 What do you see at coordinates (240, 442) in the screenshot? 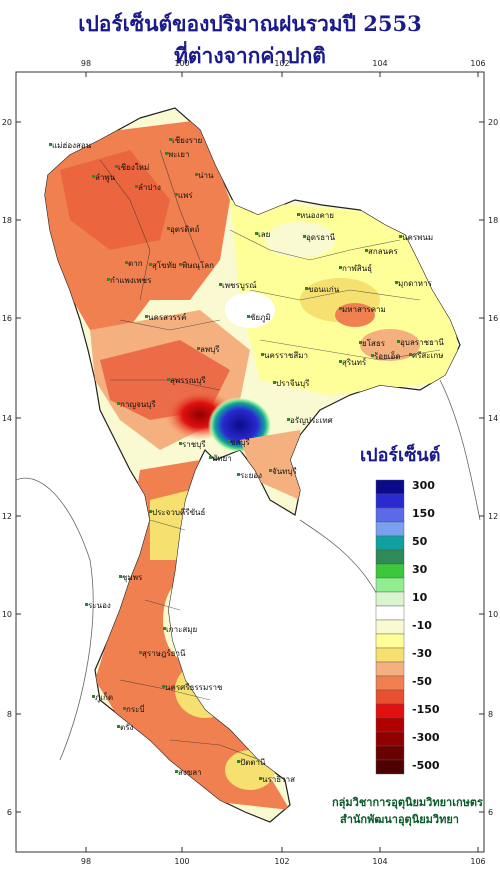
I see `station-label: ชลบุรี` at bounding box center [240, 442].